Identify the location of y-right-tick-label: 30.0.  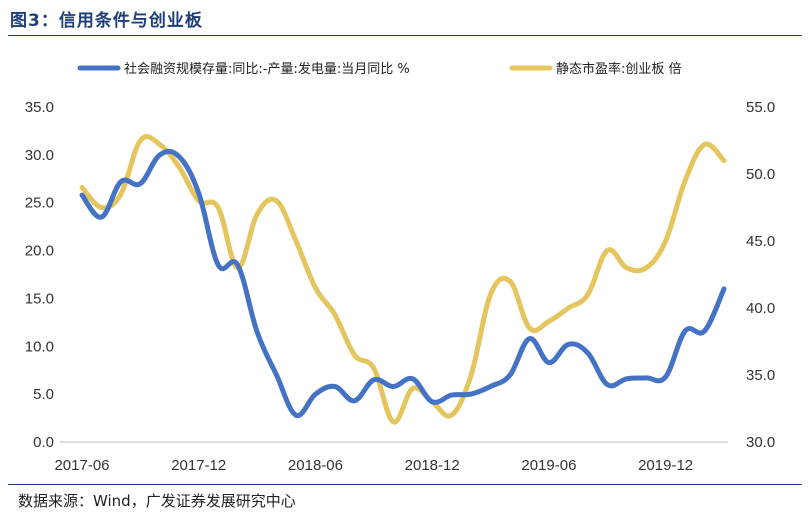
(760, 442).